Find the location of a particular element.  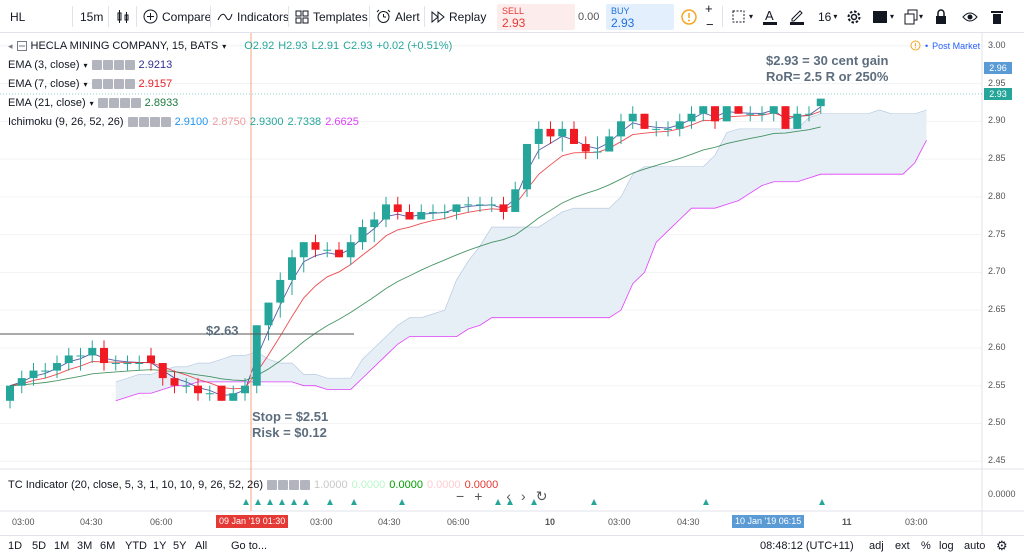

ema7-legend: EMA (7, close) ▾ 2.9157 is located at coordinates (90, 84).